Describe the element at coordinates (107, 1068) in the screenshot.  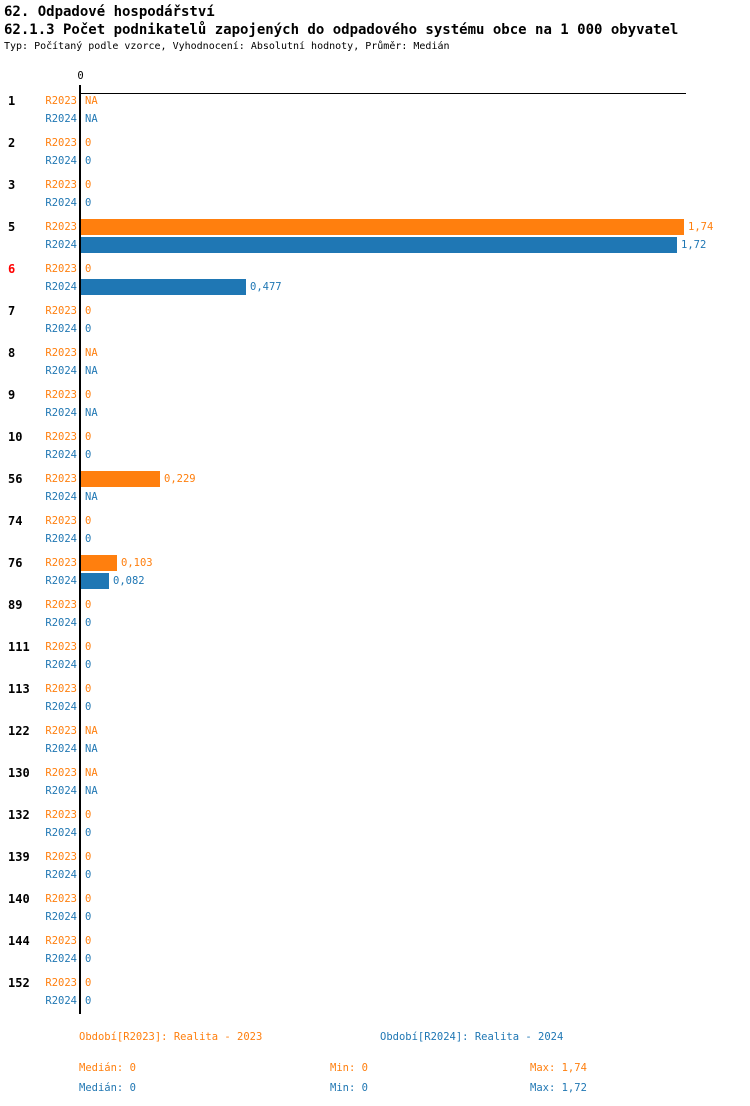
I see `stat-median-r2023: Medián: 0` at that location.